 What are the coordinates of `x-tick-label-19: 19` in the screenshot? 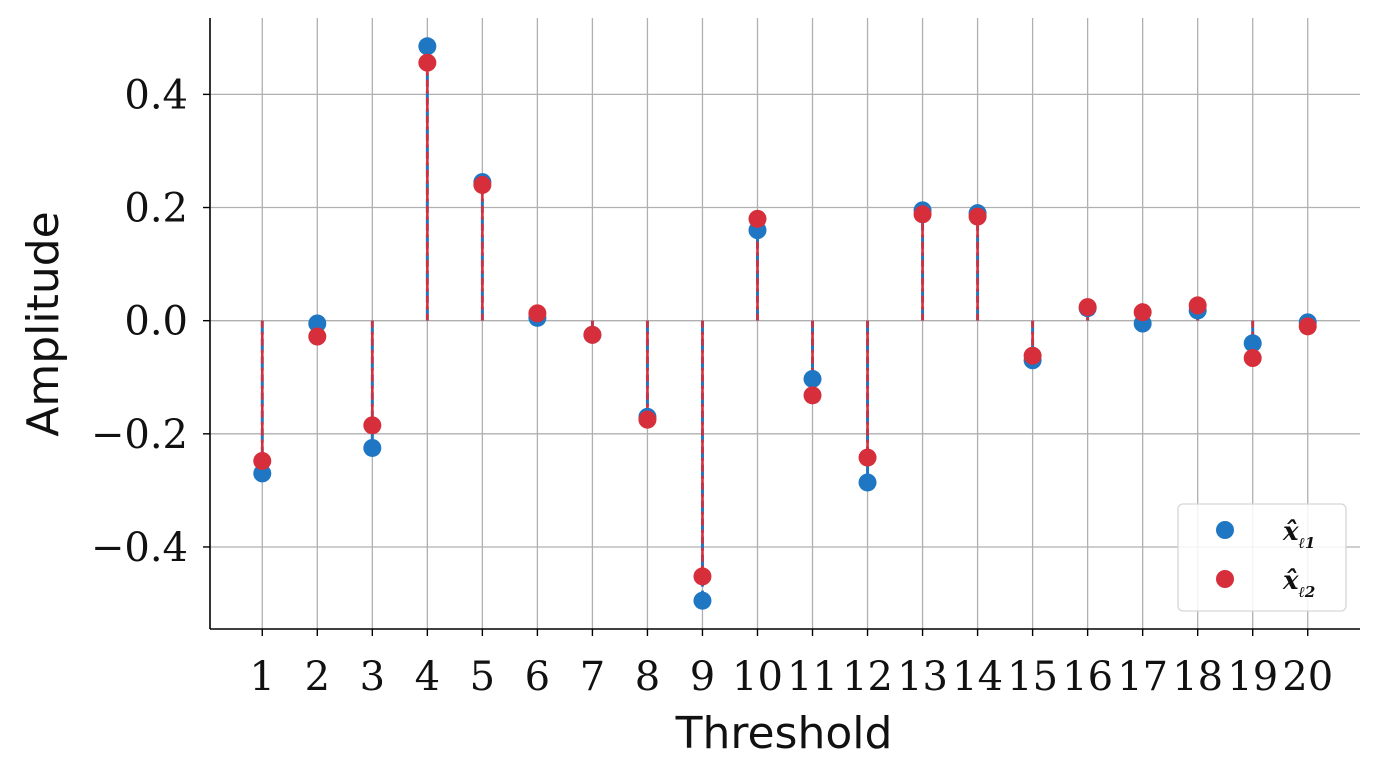 It's located at (1252, 677).